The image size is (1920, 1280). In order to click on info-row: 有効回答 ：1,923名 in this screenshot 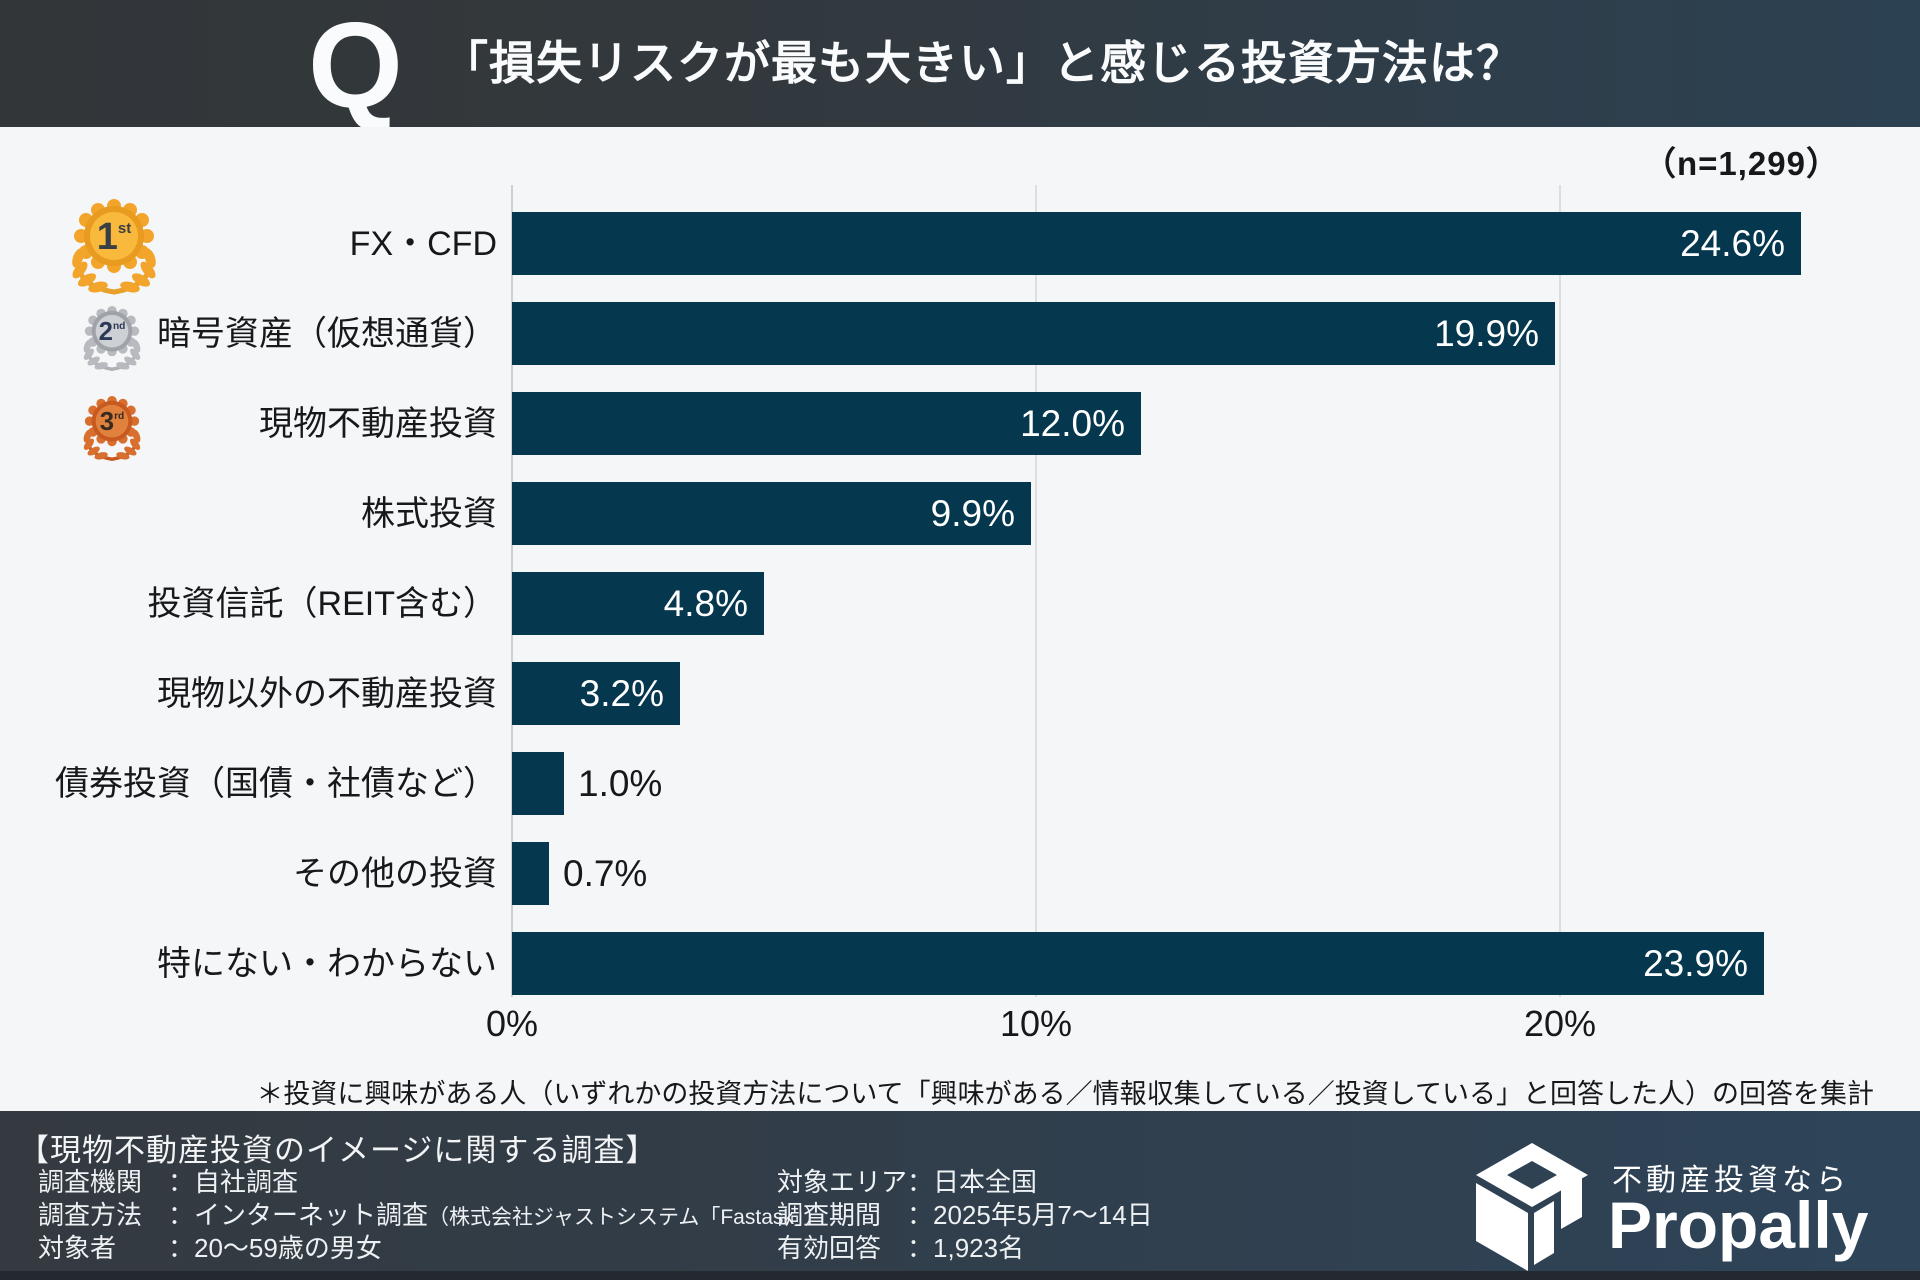, I will do `click(965, 1248)`.